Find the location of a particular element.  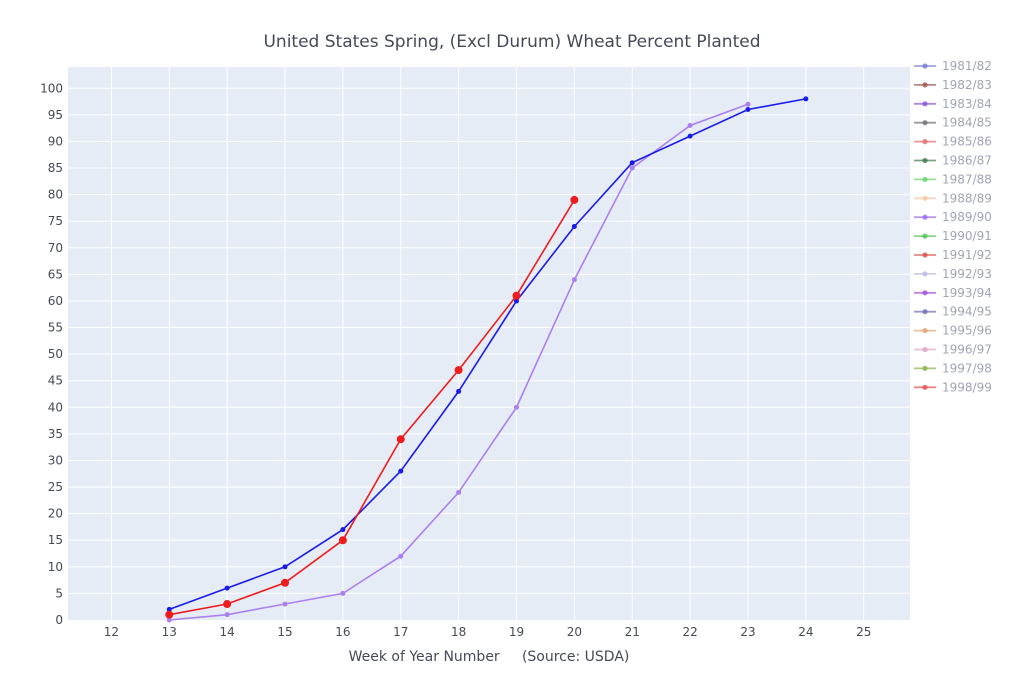

x-tick-label: 14 is located at coordinates (227, 632).